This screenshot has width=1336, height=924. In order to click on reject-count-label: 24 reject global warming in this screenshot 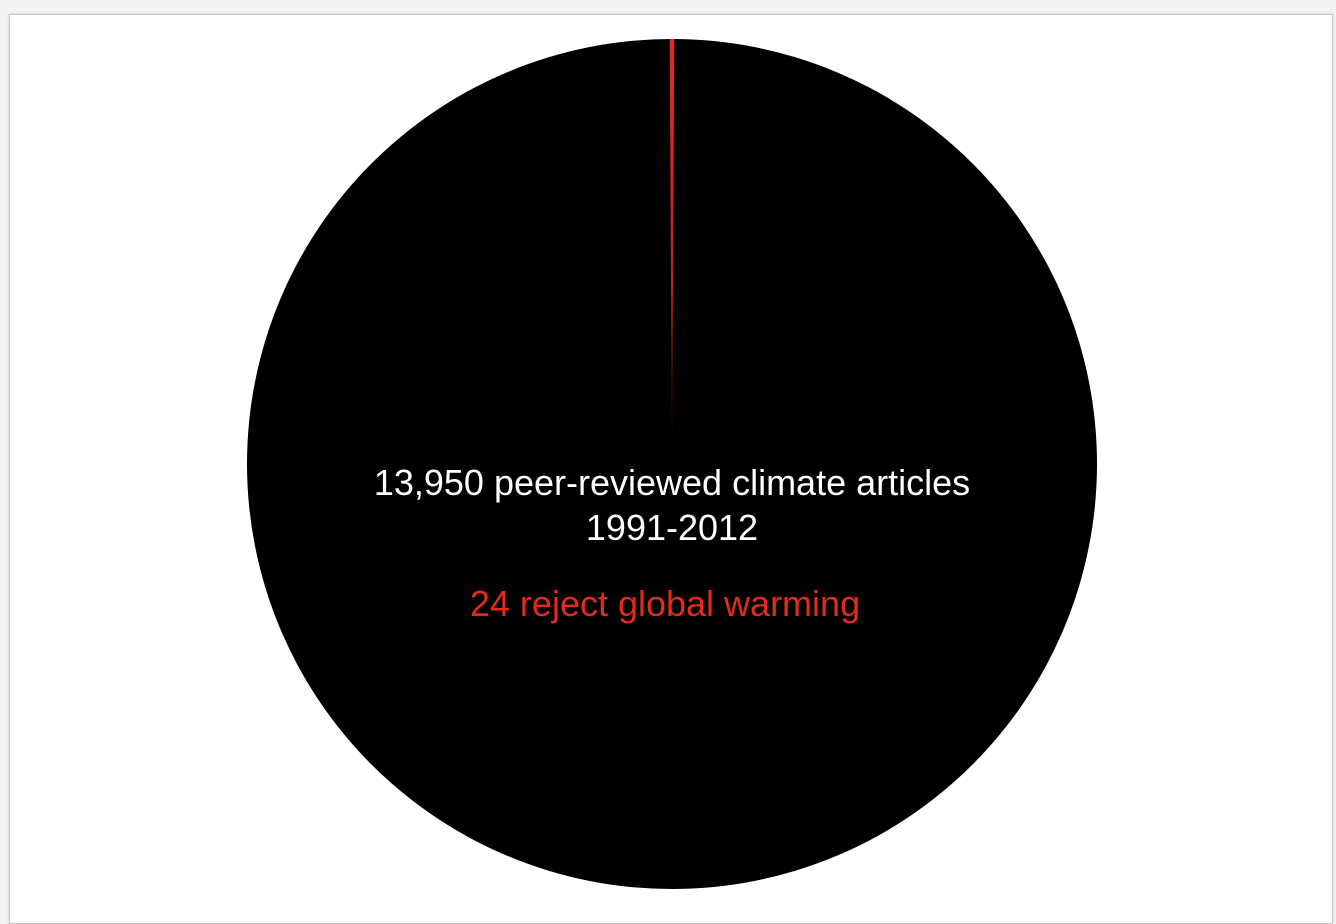, I will do `click(665, 603)`.